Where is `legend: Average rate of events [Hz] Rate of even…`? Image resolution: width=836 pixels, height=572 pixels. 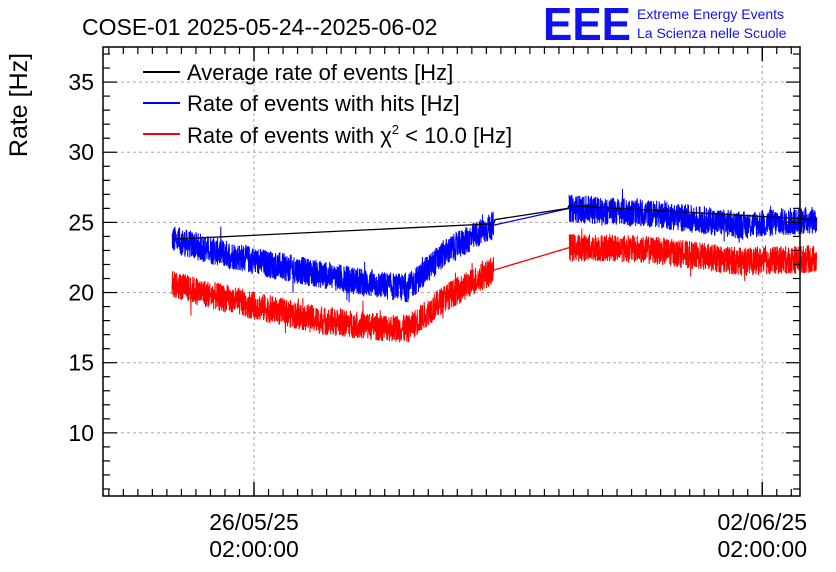
legend: Average rate of events [Hz] Rate of even… is located at coordinates (327, 104).